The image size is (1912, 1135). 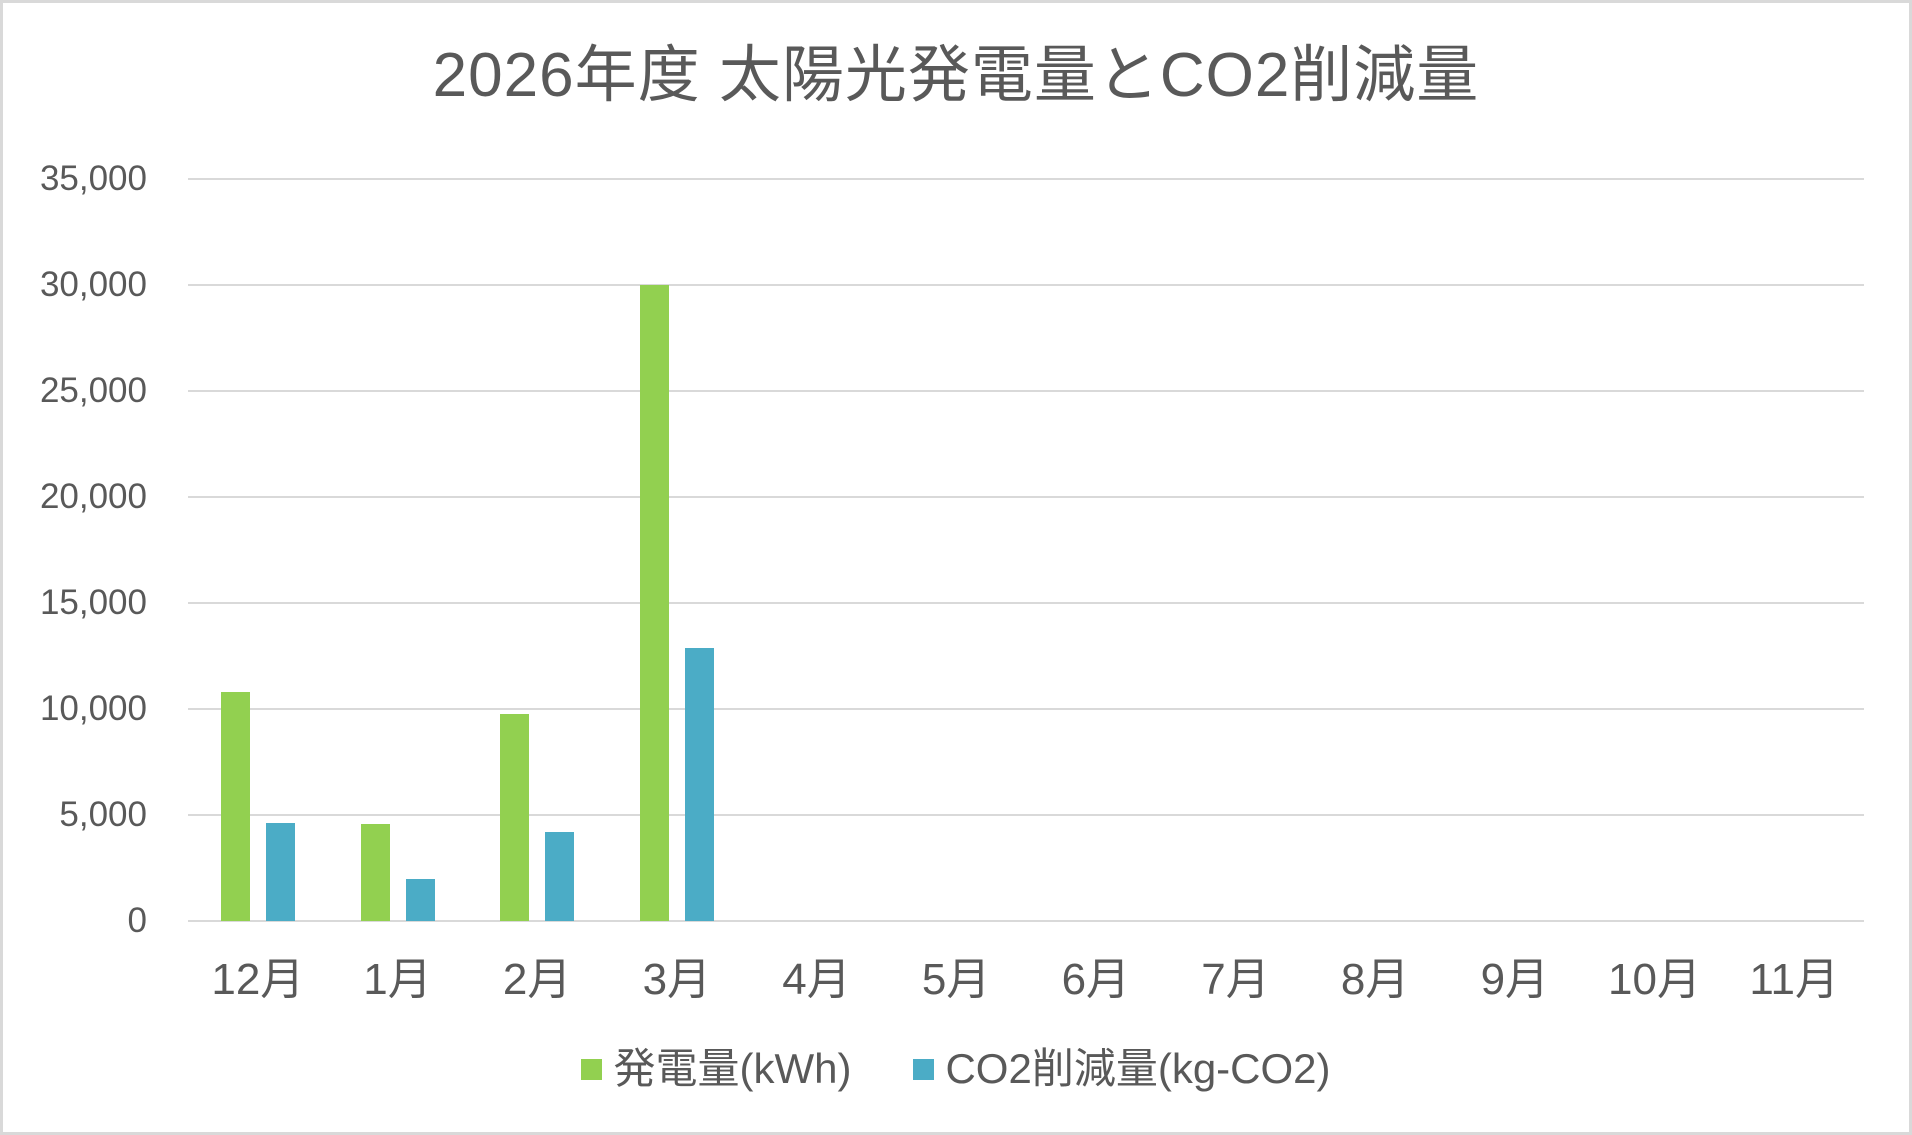 I want to click on legend-label-co2: CO2削減量(kg-CO2), so click(x=1138, y=1068).